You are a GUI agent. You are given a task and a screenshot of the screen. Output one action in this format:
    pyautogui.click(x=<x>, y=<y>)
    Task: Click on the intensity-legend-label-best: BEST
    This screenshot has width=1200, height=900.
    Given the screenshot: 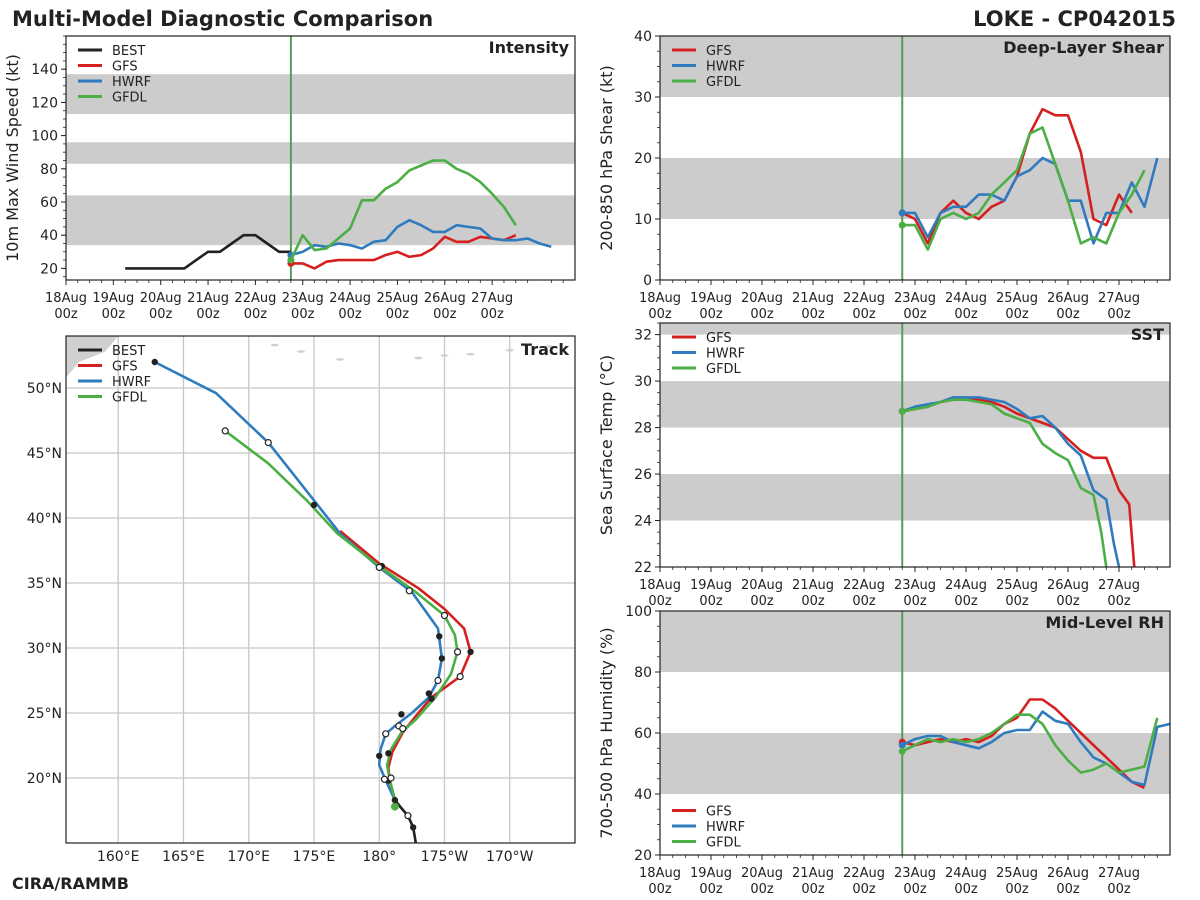 What is the action you would take?
    pyautogui.click(x=128, y=51)
    